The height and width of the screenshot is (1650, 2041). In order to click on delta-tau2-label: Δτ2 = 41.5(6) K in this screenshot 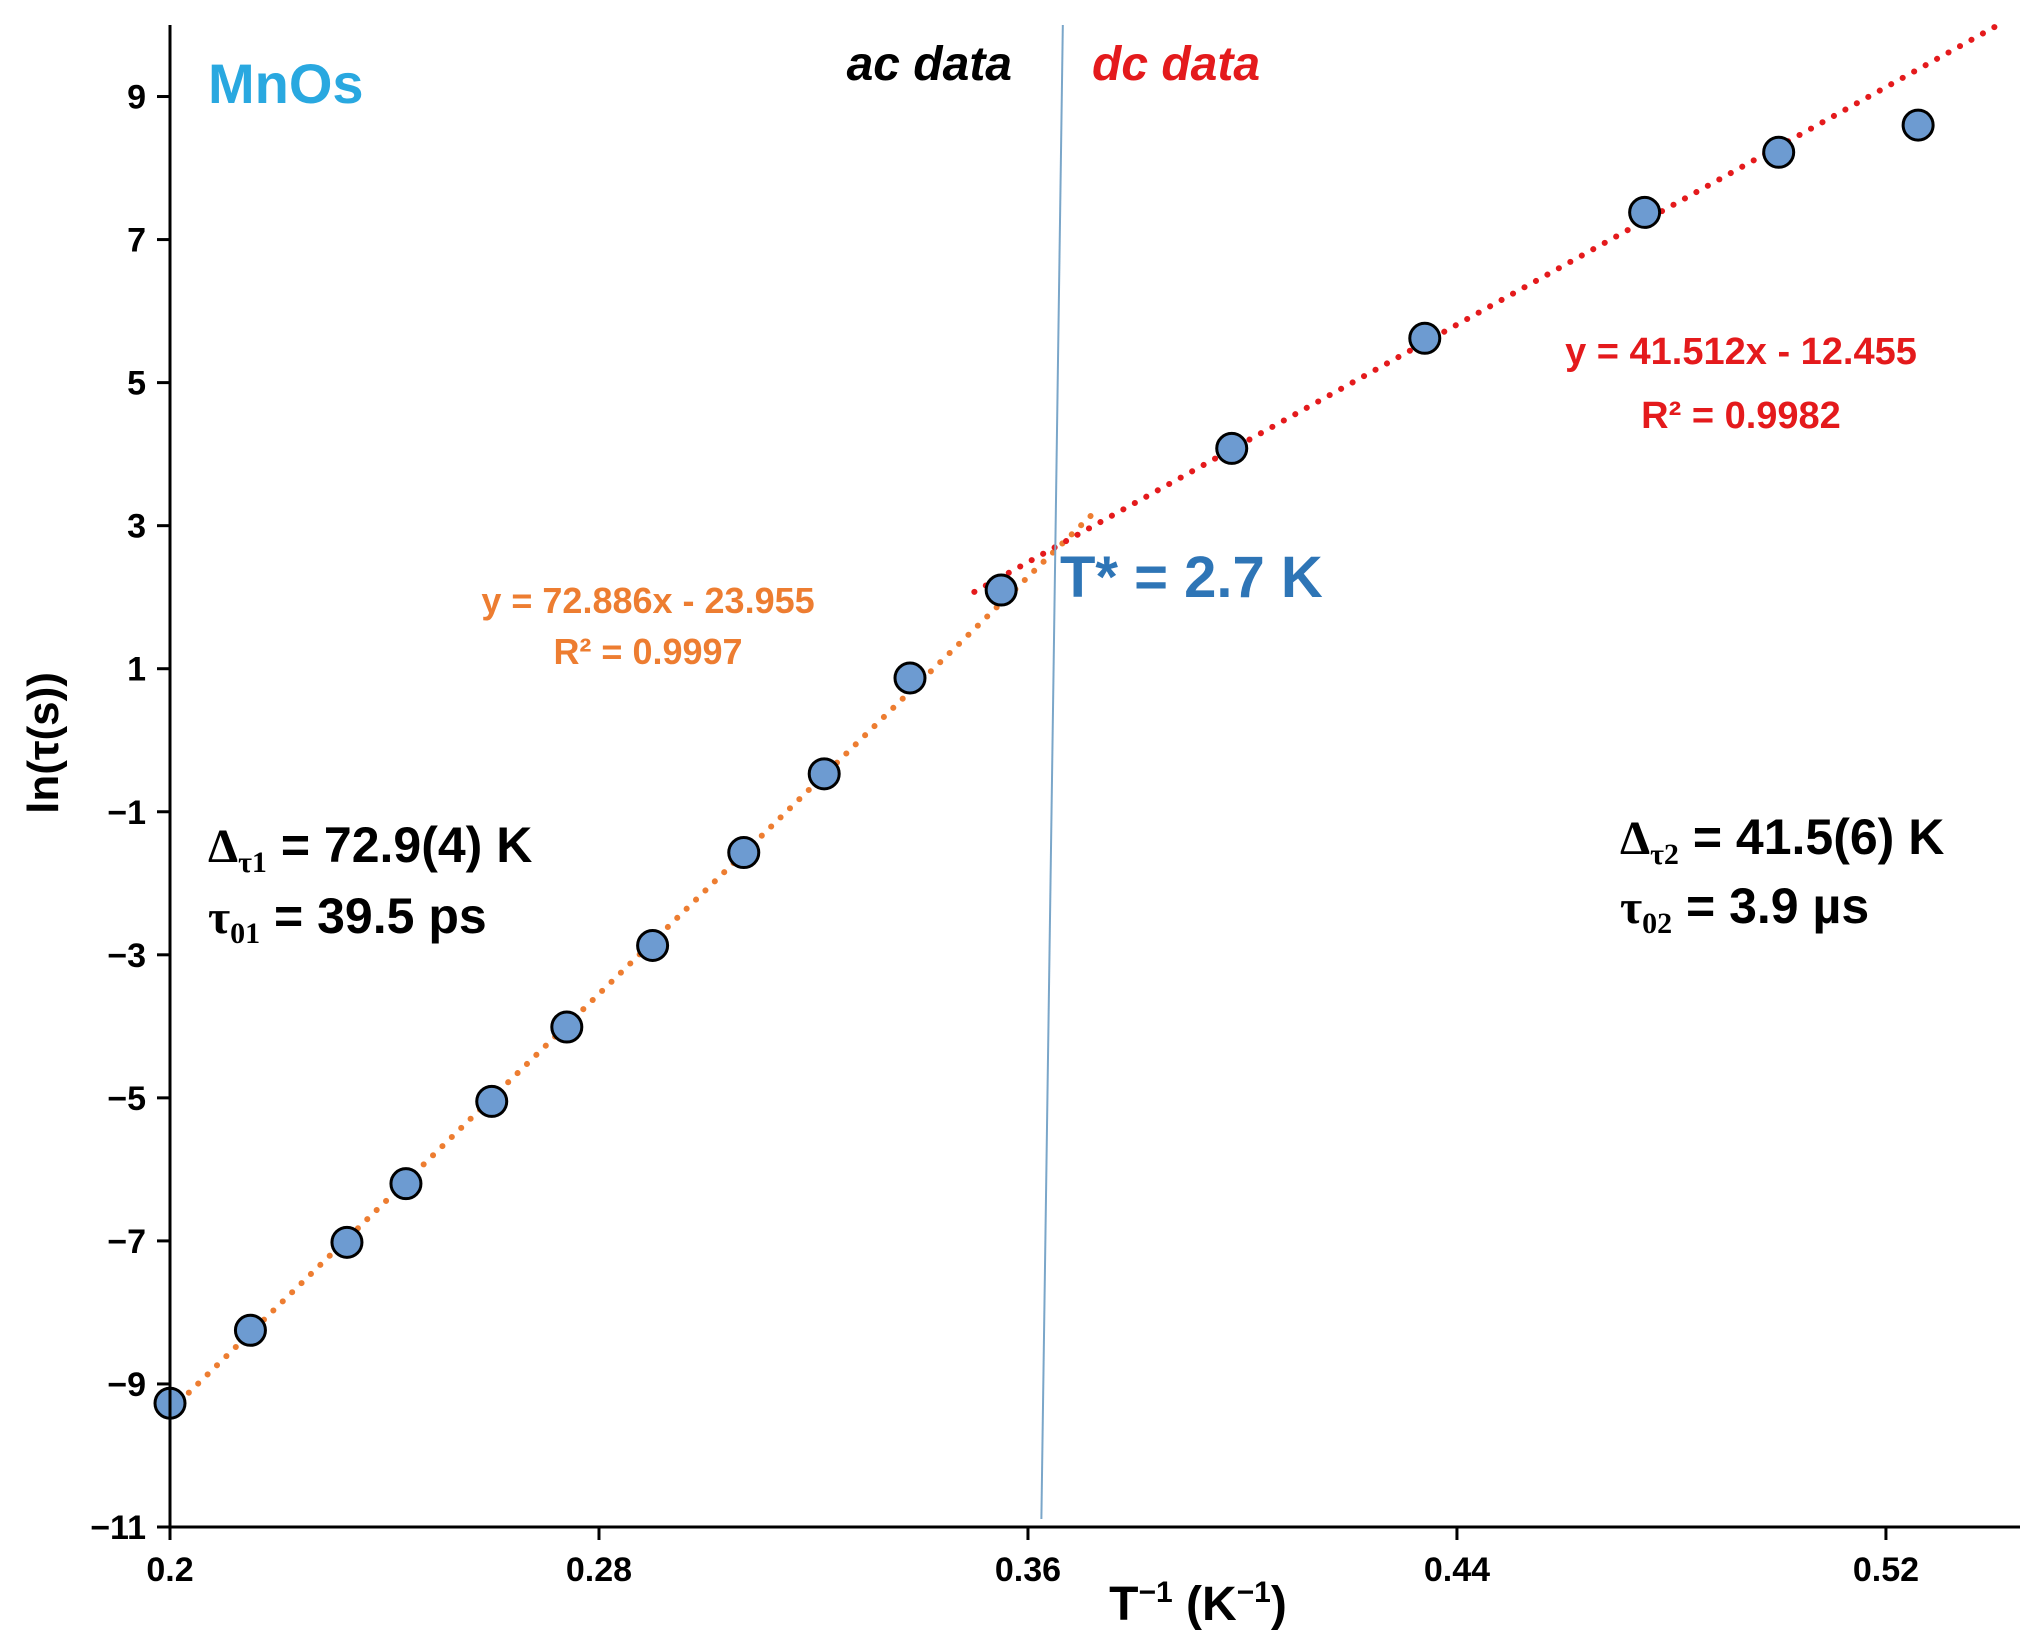, I will do `click(1782, 840)`.